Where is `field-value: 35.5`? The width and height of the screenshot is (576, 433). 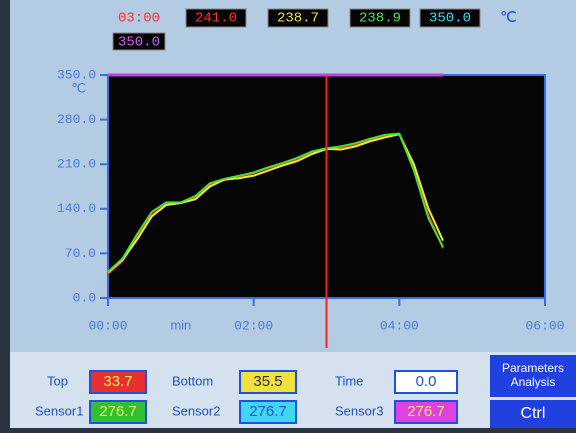 field-value: 35.5 is located at coordinates (267, 381).